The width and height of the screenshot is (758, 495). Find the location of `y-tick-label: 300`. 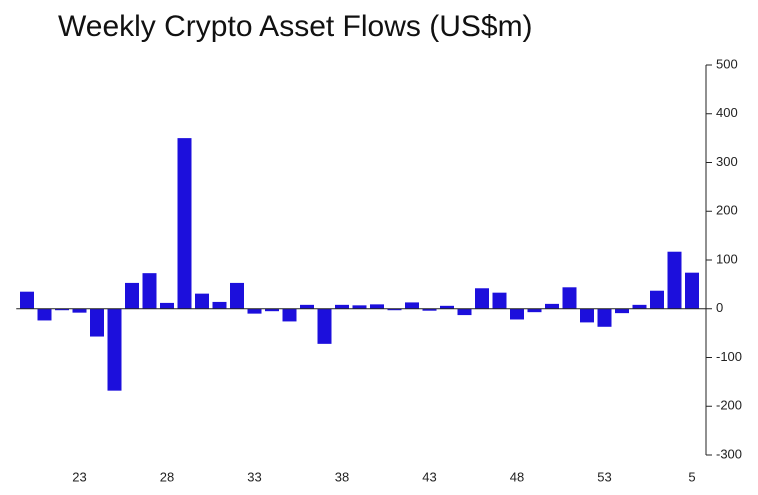

y-tick-label: 300 is located at coordinates (727, 161).